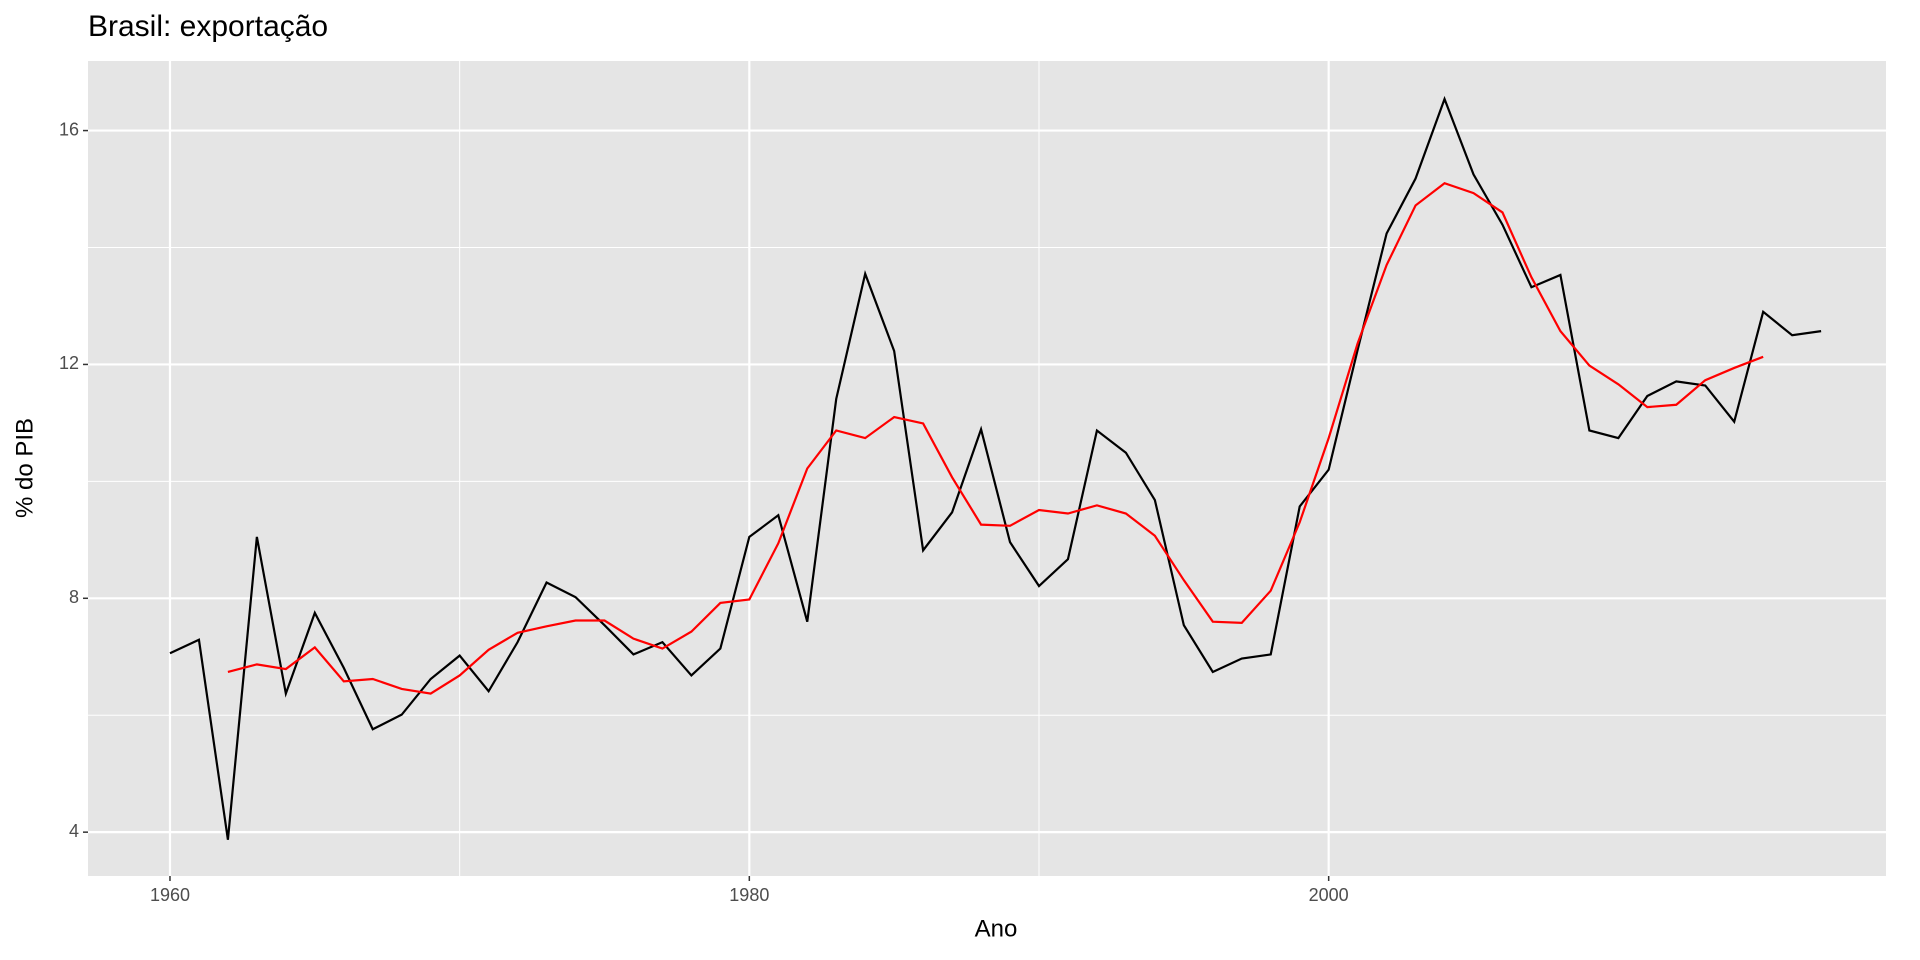  What do you see at coordinates (996, 928) in the screenshot?
I see `x-axis-title: Ano` at bounding box center [996, 928].